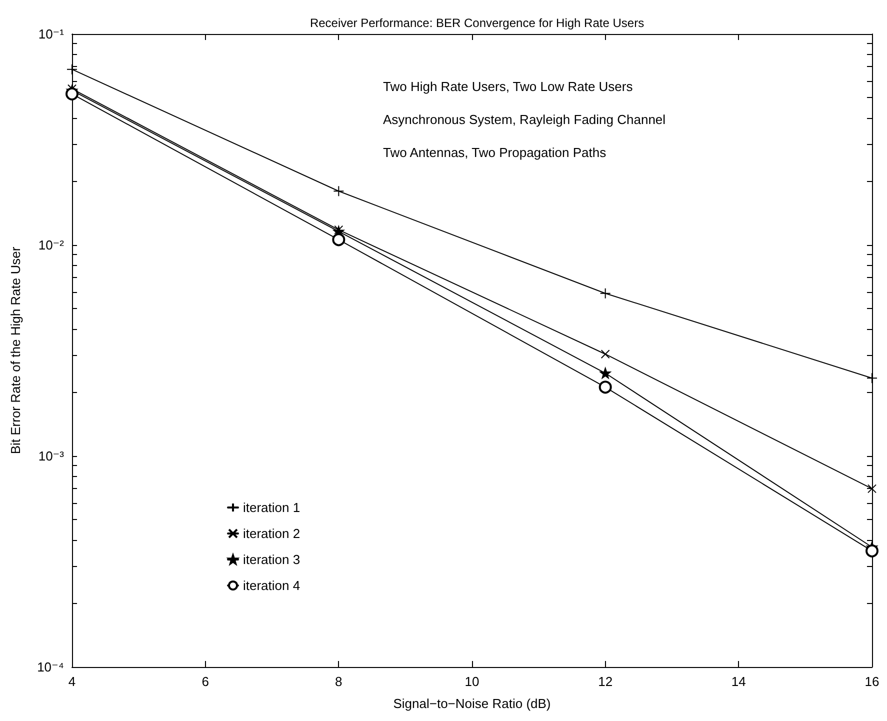  Describe the element at coordinates (605, 681) in the screenshot. I see `x-tick-label: 12` at that location.